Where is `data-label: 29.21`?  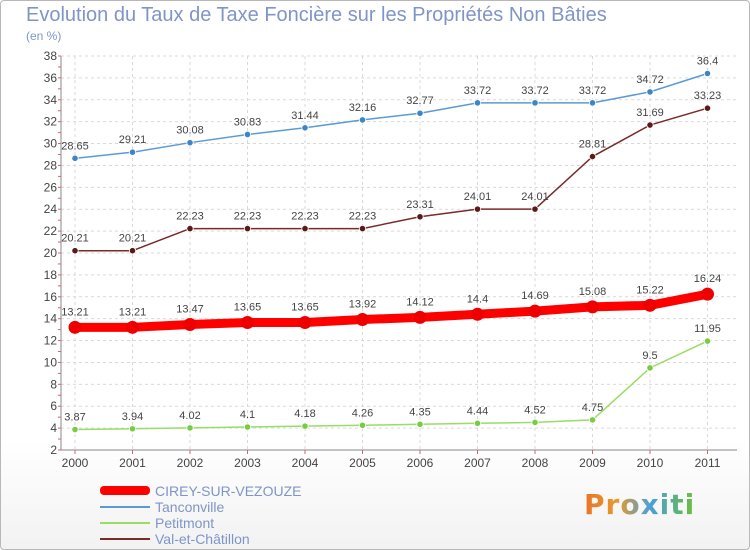
data-label: 29.21 is located at coordinates (133, 140).